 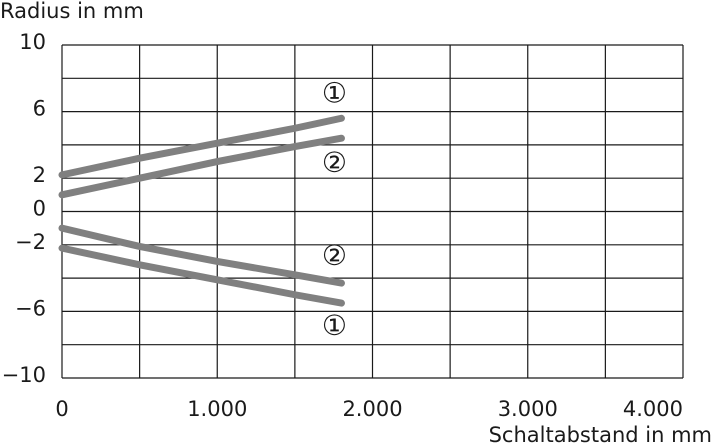 I want to click on y-tick-label: −6, so click(x=30, y=308).